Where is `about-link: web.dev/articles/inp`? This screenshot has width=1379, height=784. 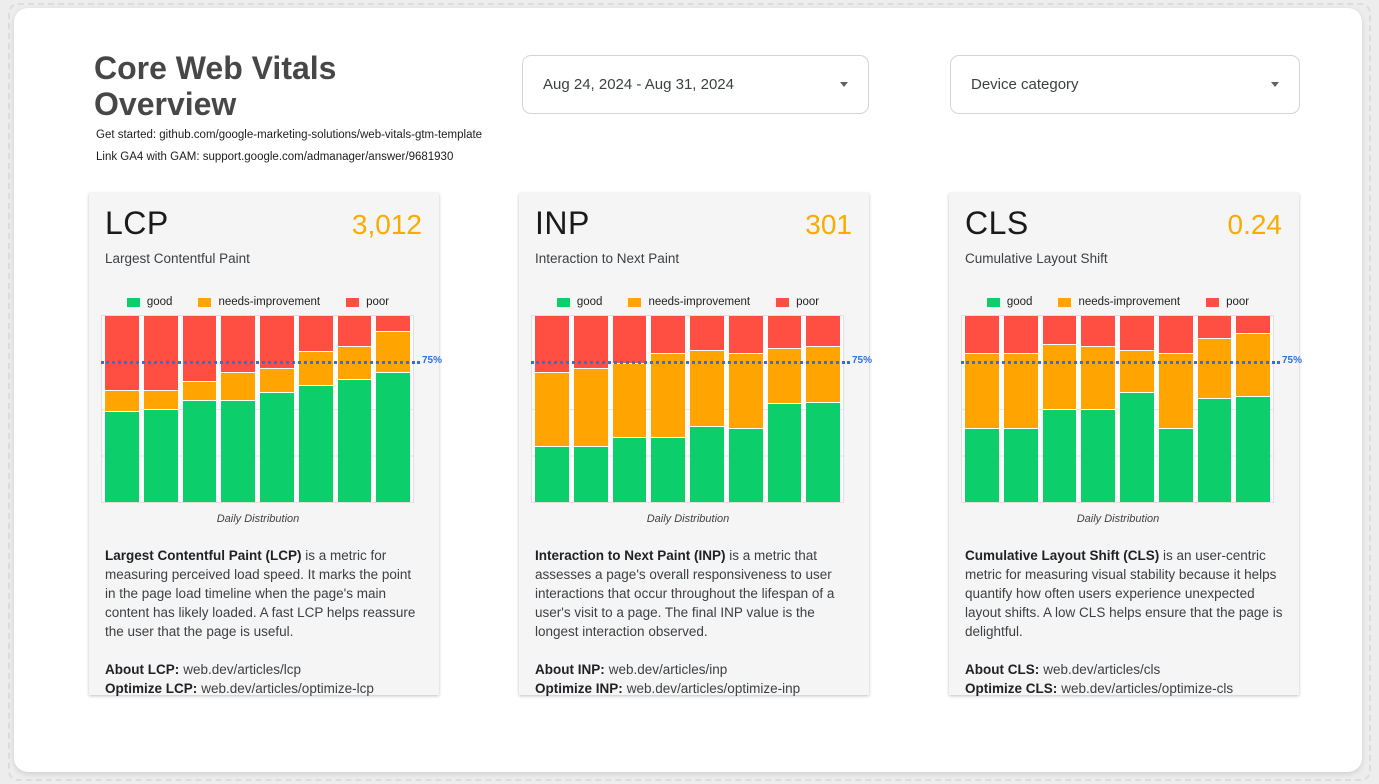 about-link: web.dev/articles/inp is located at coordinates (668, 669).